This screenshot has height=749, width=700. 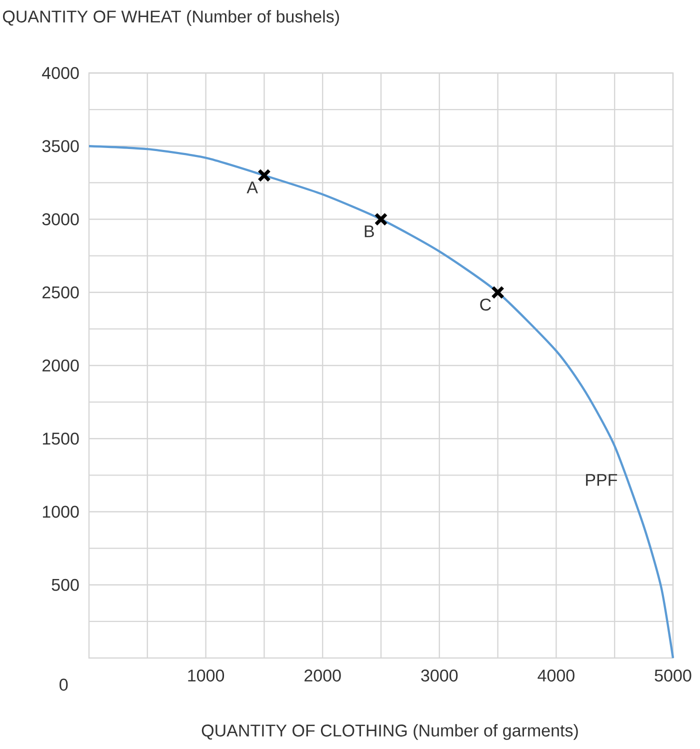 What do you see at coordinates (60, 146) in the screenshot?
I see `y-tick-label: 3500` at bounding box center [60, 146].